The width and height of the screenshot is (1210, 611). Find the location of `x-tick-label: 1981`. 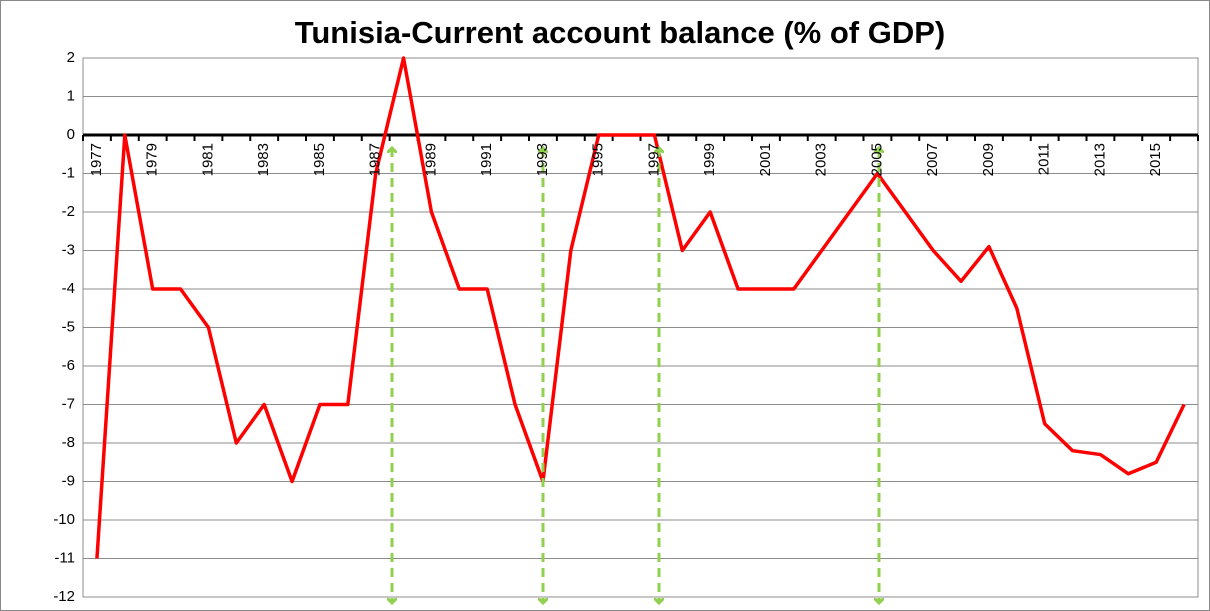

x-tick-label: 1981 is located at coordinates (207, 159).